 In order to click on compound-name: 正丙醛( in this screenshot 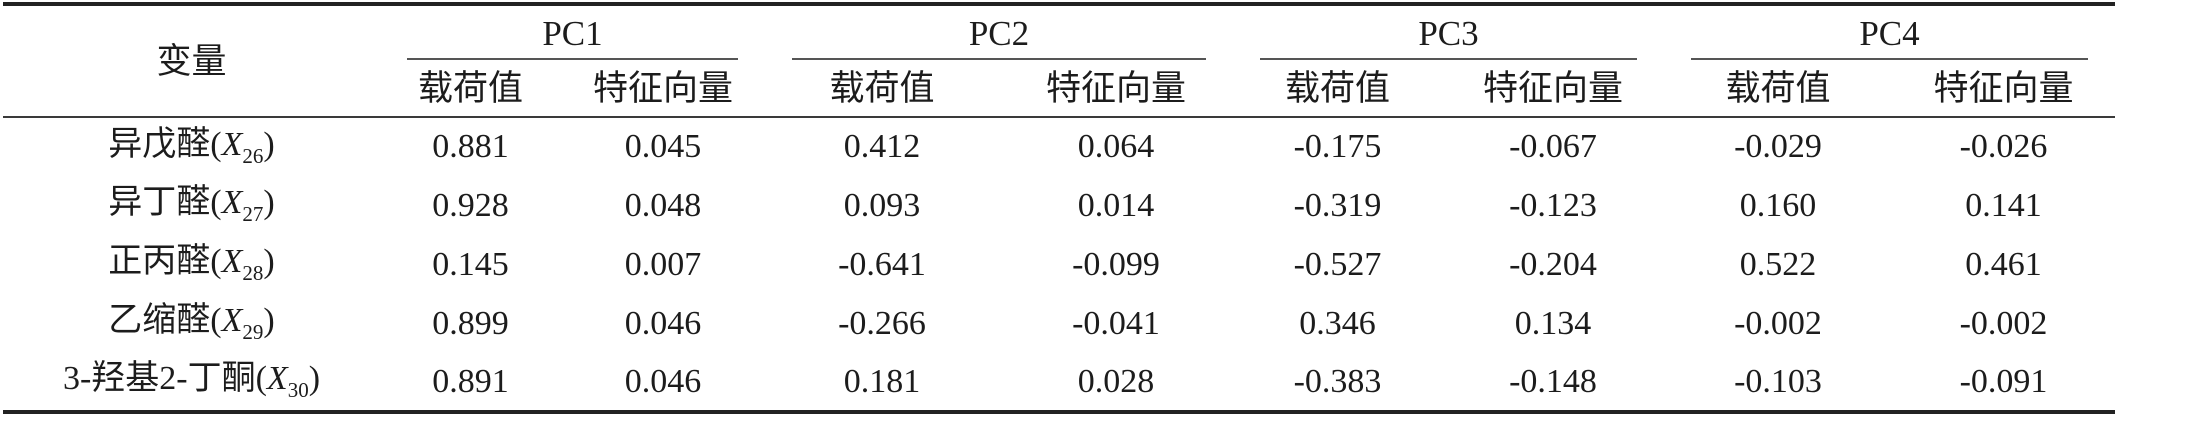, I will do `click(165, 261)`.